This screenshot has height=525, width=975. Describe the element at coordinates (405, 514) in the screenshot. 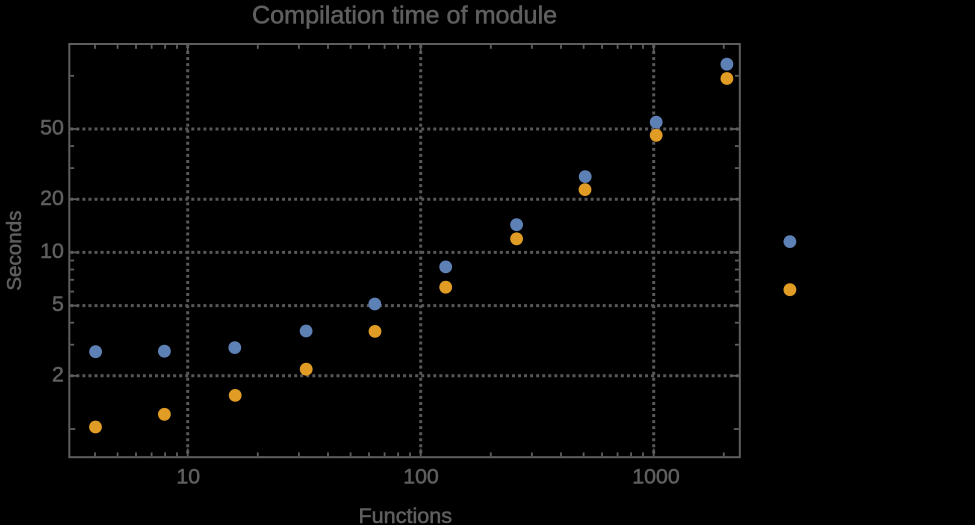

I see `svg-text: Functions` at that location.